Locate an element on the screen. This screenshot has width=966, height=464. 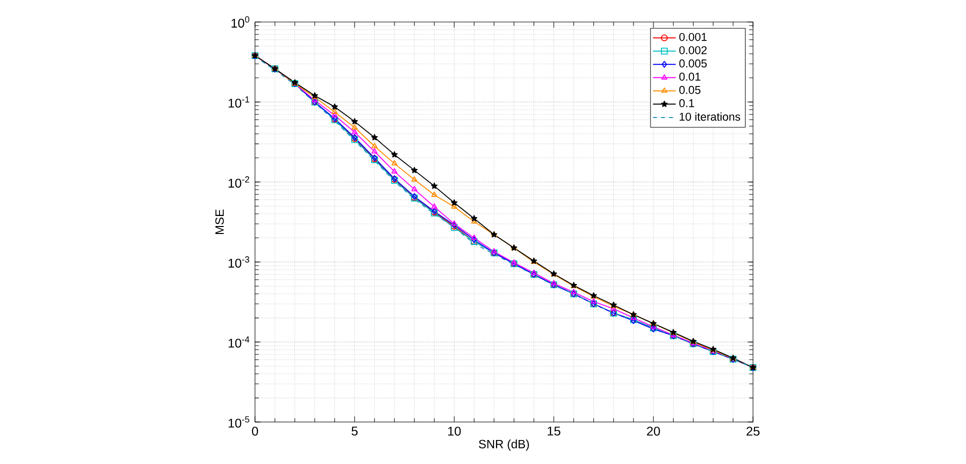
legend-label: 0.1 is located at coordinates (686, 103).